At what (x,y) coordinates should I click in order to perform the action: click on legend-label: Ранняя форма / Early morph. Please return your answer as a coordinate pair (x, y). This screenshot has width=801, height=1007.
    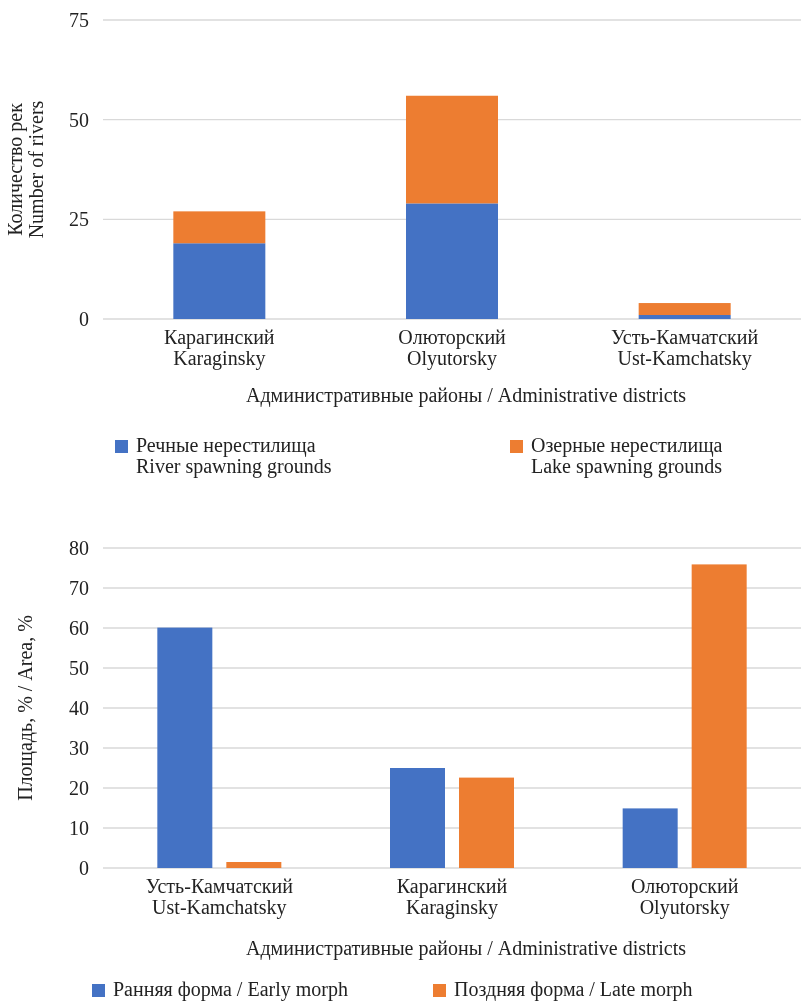
    Looking at the image, I should click on (230, 989).